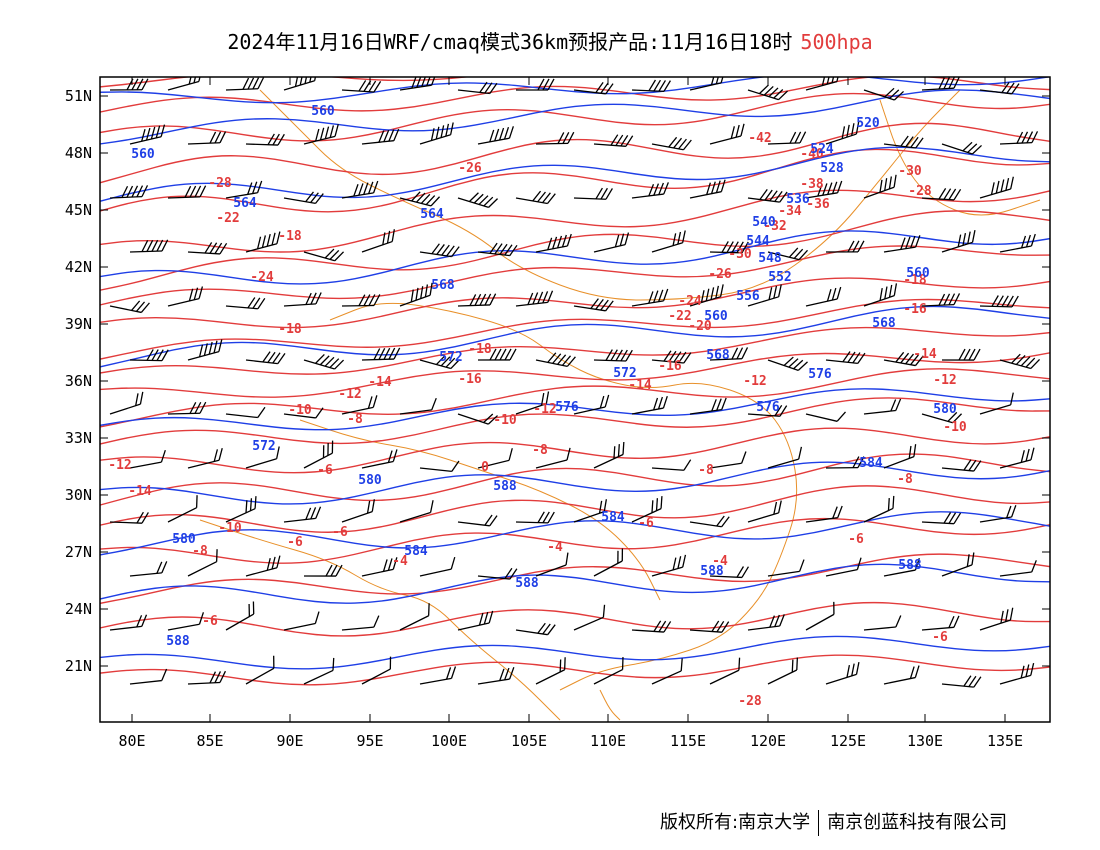 Image resolution: width=1100 pixels, height=850 pixels. I want to click on height-label: 576, so click(768, 407).